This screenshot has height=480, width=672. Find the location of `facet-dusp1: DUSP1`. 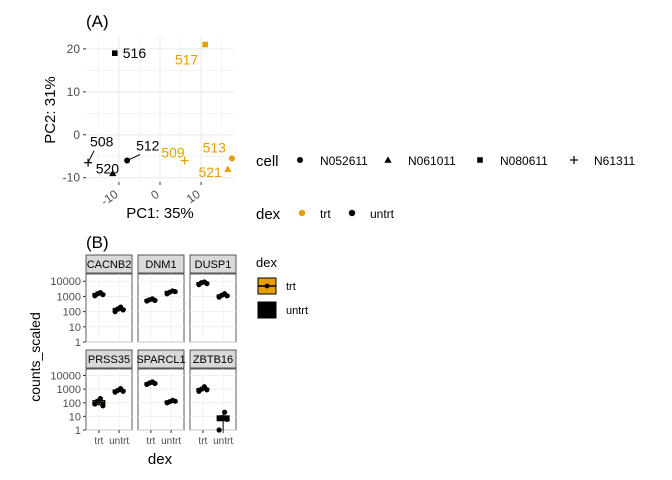

facet-dusp1: DUSP1 is located at coordinates (213, 298).